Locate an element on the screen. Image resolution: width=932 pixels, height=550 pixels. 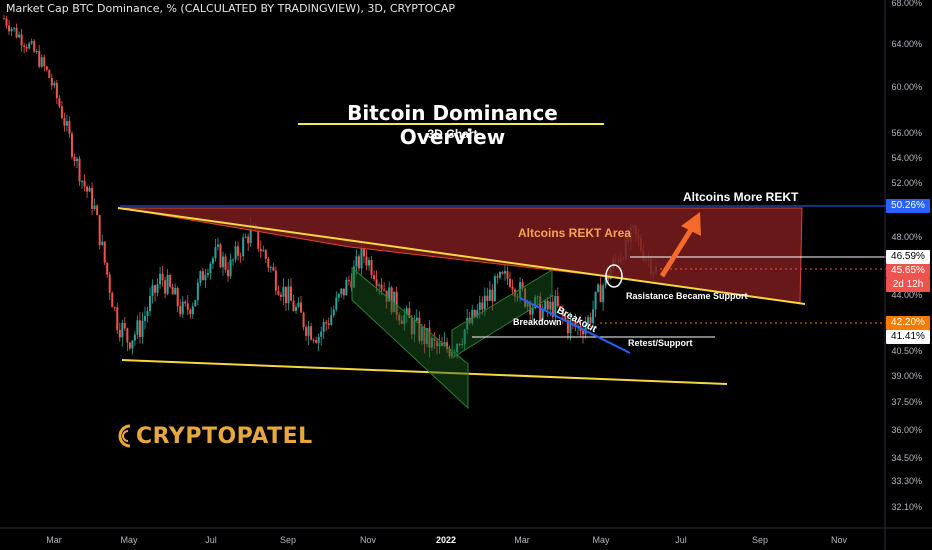
resistance-support-label: Rasistance Became Support is located at coordinates (687, 296).